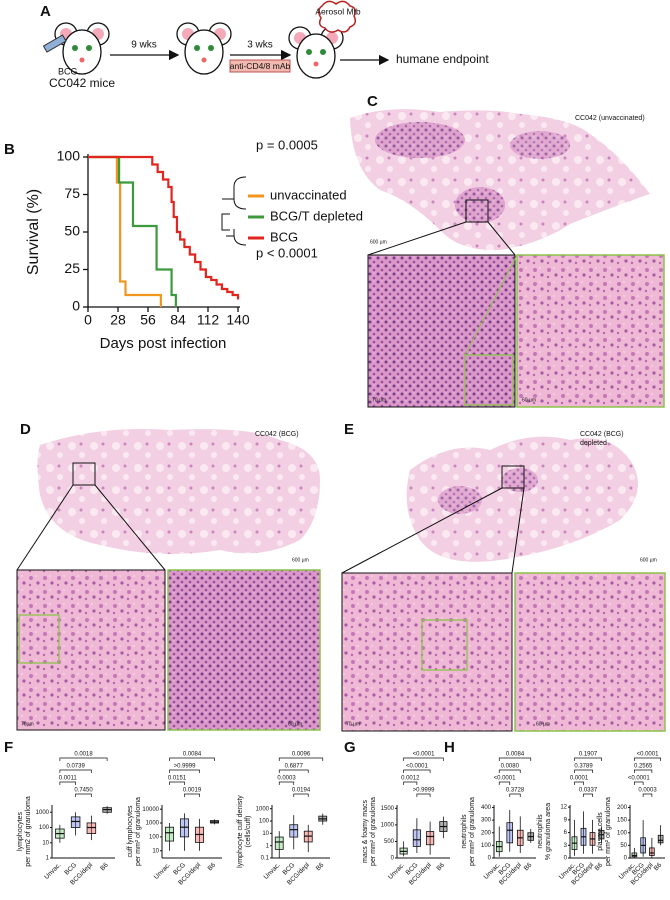  What do you see at coordinates (417, 767) in the screenshot?
I see `p-value: <0.0001` at bounding box center [417, 767].